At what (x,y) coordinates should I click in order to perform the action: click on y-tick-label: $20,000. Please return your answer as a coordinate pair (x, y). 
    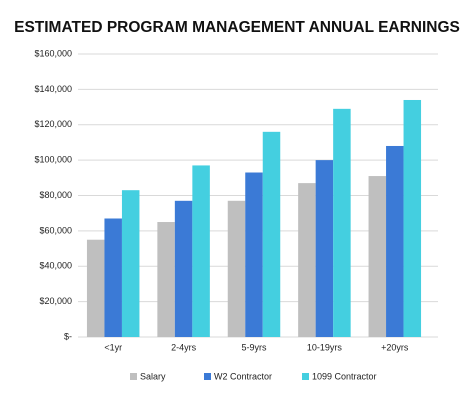
    Looking at the image, I should click on (55, 301).